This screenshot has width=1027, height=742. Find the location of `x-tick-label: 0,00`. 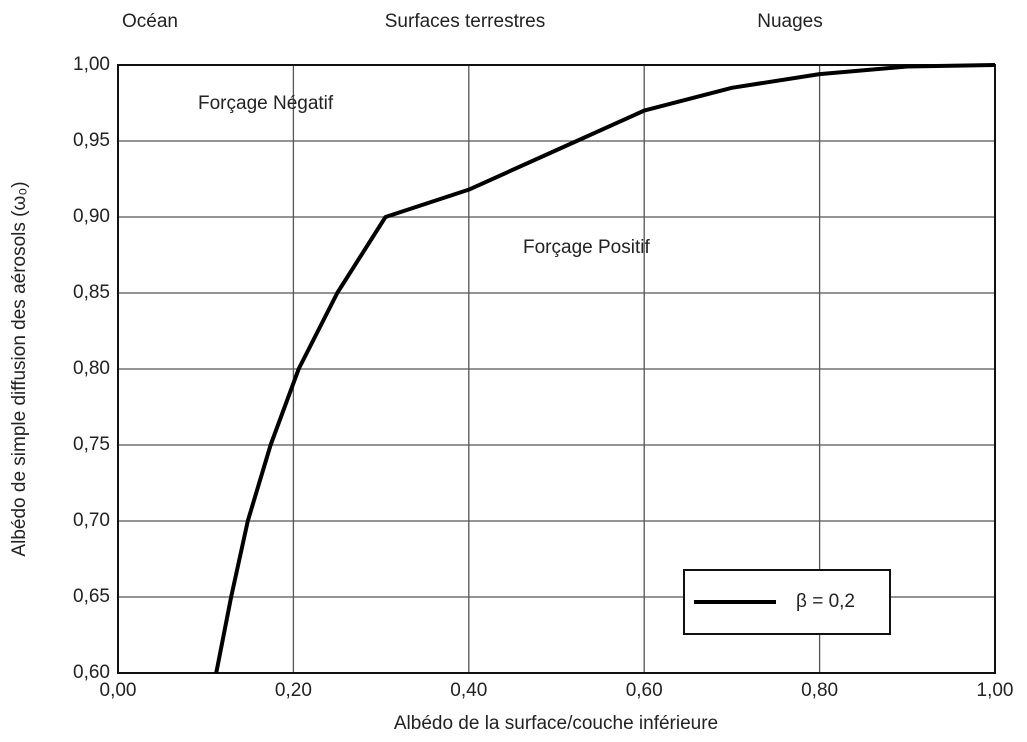

x-tick-label: 0,00 is located at coordinates (118, 690).